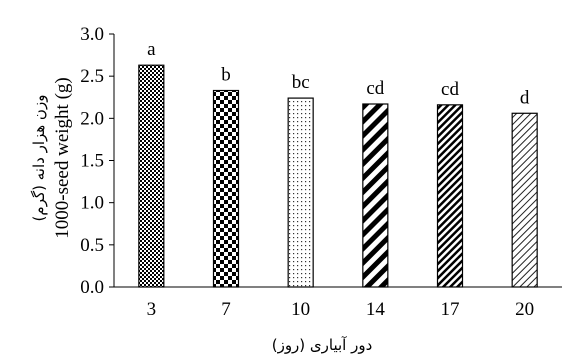  Describe the element at coordinates (524, 309) in the screenshot. I see `x-tick-label: 20` at that location.